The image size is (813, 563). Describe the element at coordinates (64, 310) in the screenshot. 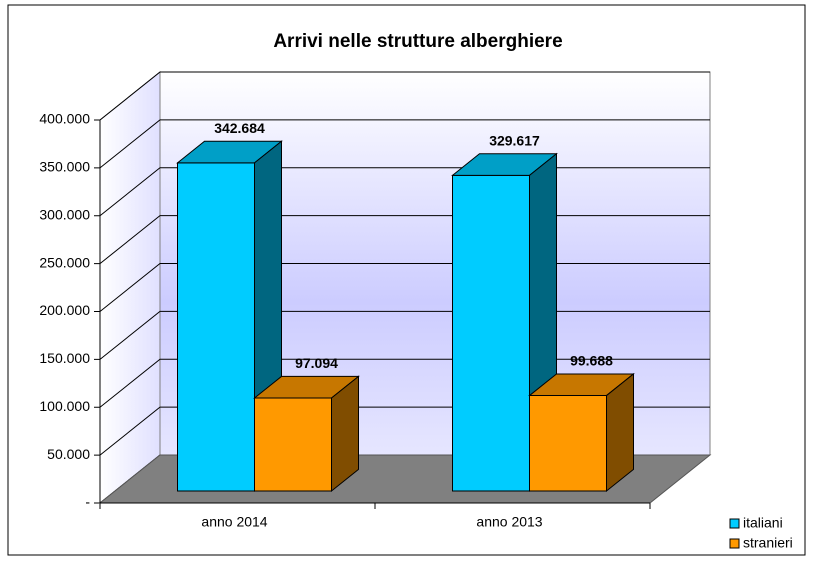

I see `y-tick-label: 200.000` at that location.